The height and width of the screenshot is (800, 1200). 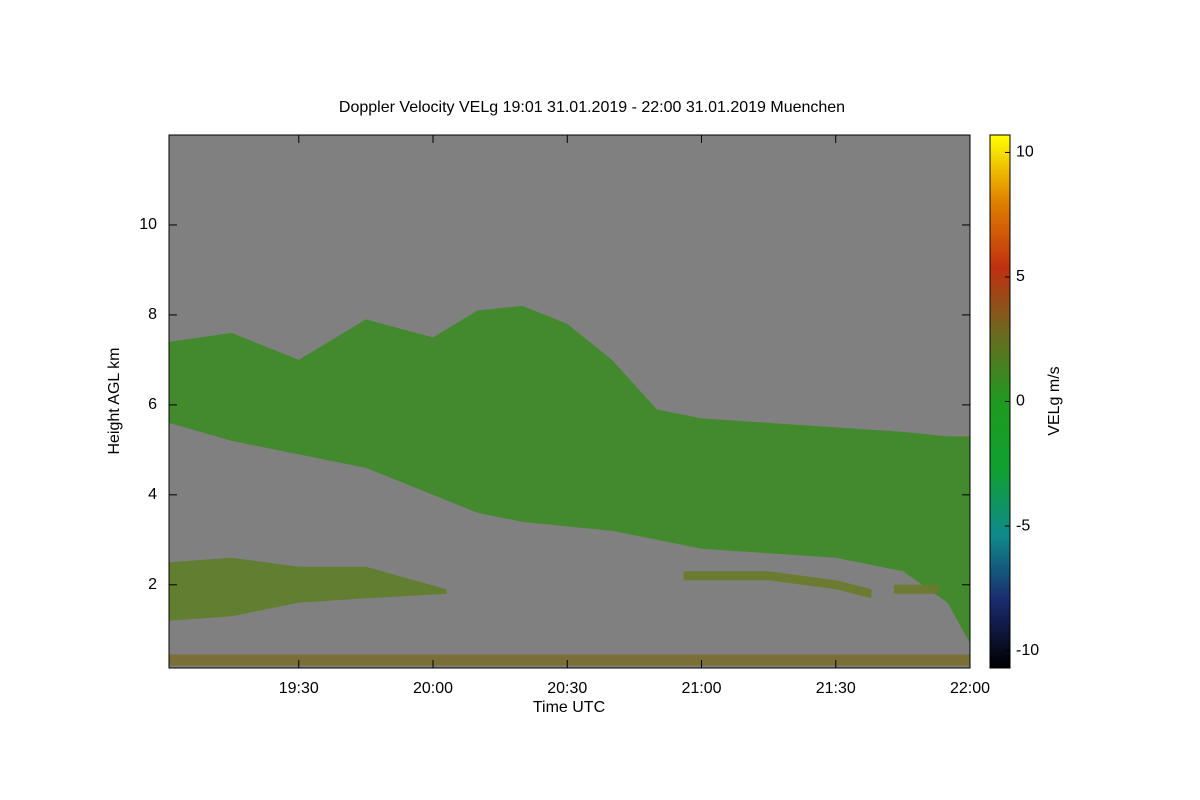 What do you see at coordinates (970, 688) in the screenshot?
I see `x-tick-label: 22:00` at bounding box center [970, 688].